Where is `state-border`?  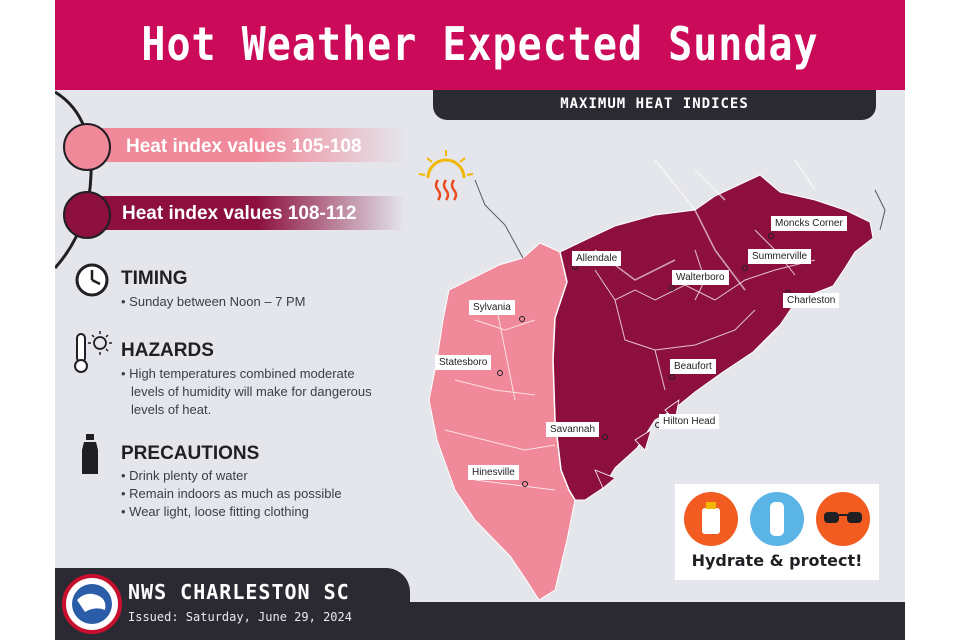 state-border is located at coordinates (564, 376).